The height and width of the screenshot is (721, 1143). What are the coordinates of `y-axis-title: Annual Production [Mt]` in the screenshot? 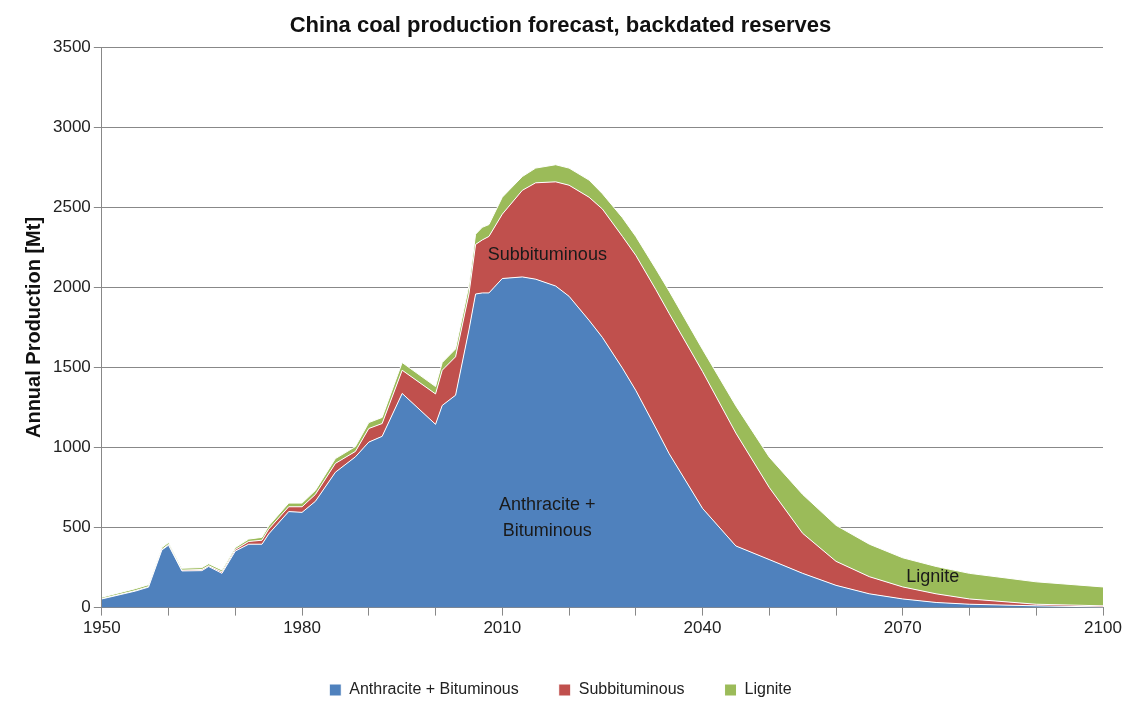 It's located at (32, 327).